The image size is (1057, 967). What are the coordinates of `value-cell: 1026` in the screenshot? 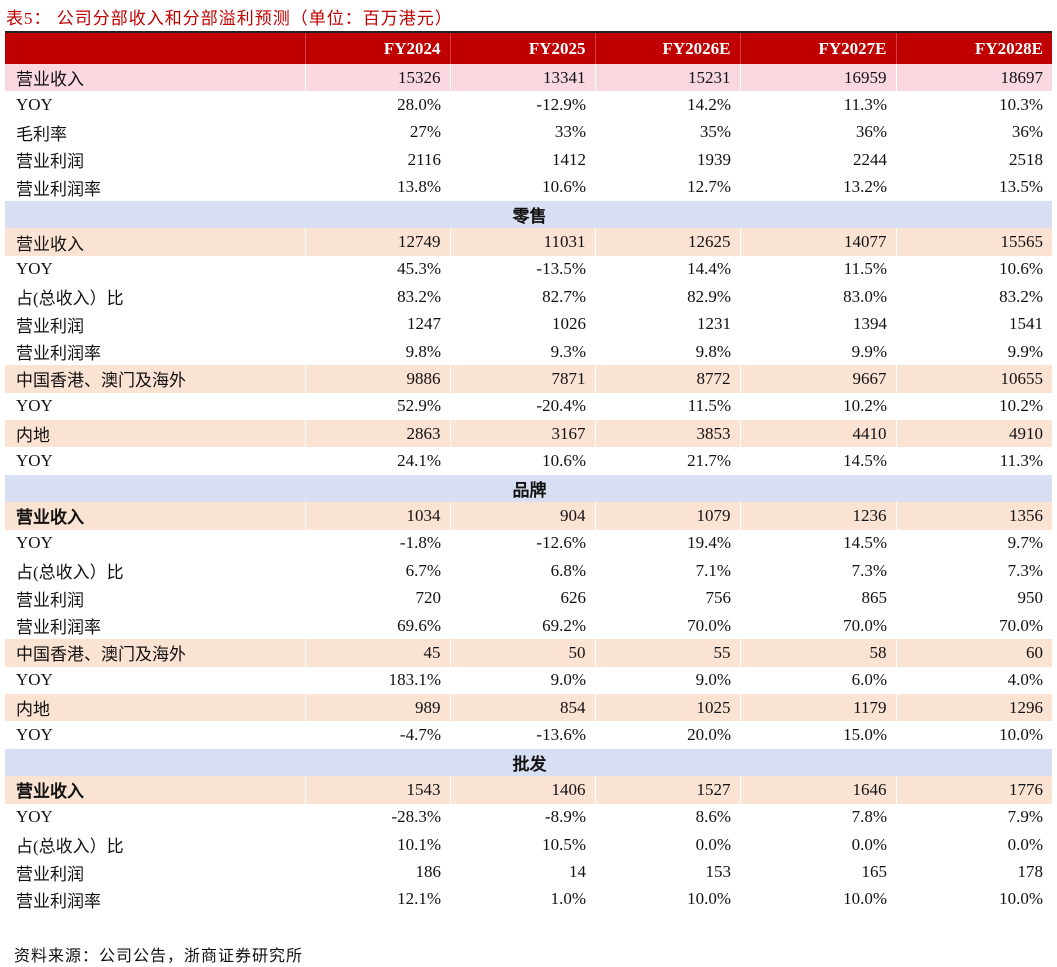 It's located at (569, 324).